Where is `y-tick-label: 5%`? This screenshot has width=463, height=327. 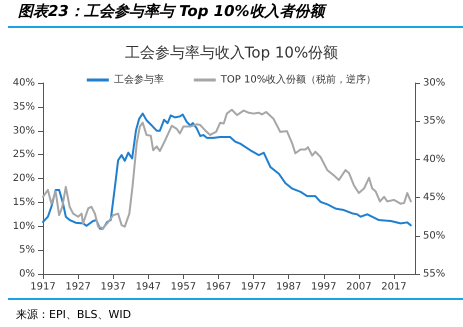
y-tick-label: 5% is located at coordinates (27, 250).